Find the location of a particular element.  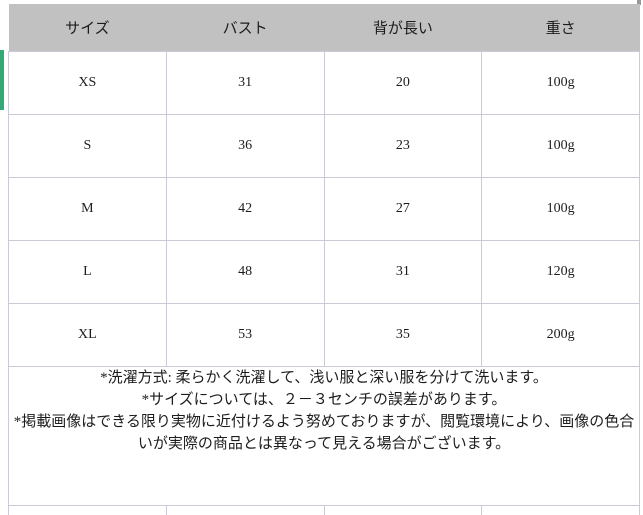

header-row: サイズ バスト 背が長い 重さ is located at coordinates (324, 28).